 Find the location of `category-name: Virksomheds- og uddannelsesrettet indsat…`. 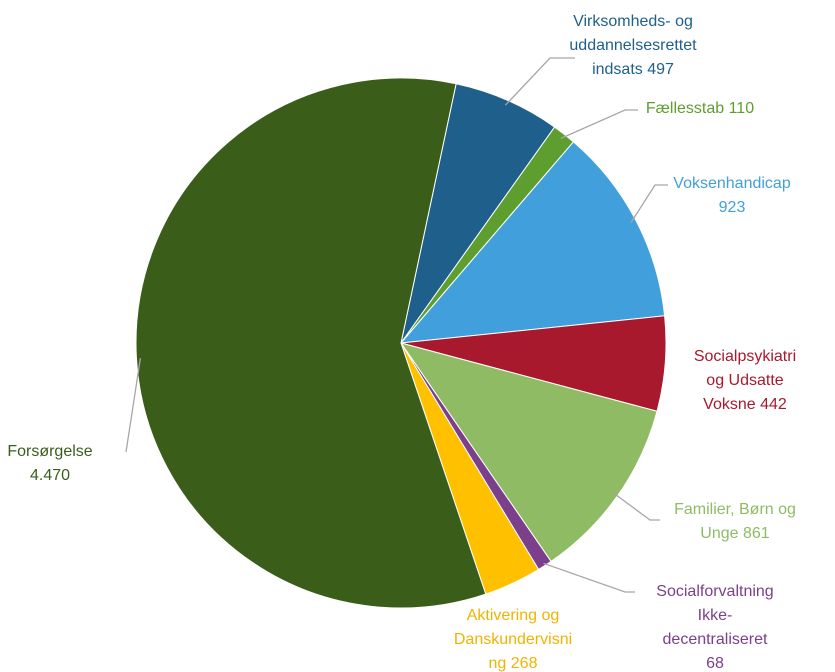

category-name: Virksomheds- og uddannelsesrettet indsat… is located at coordinates (633, 45).